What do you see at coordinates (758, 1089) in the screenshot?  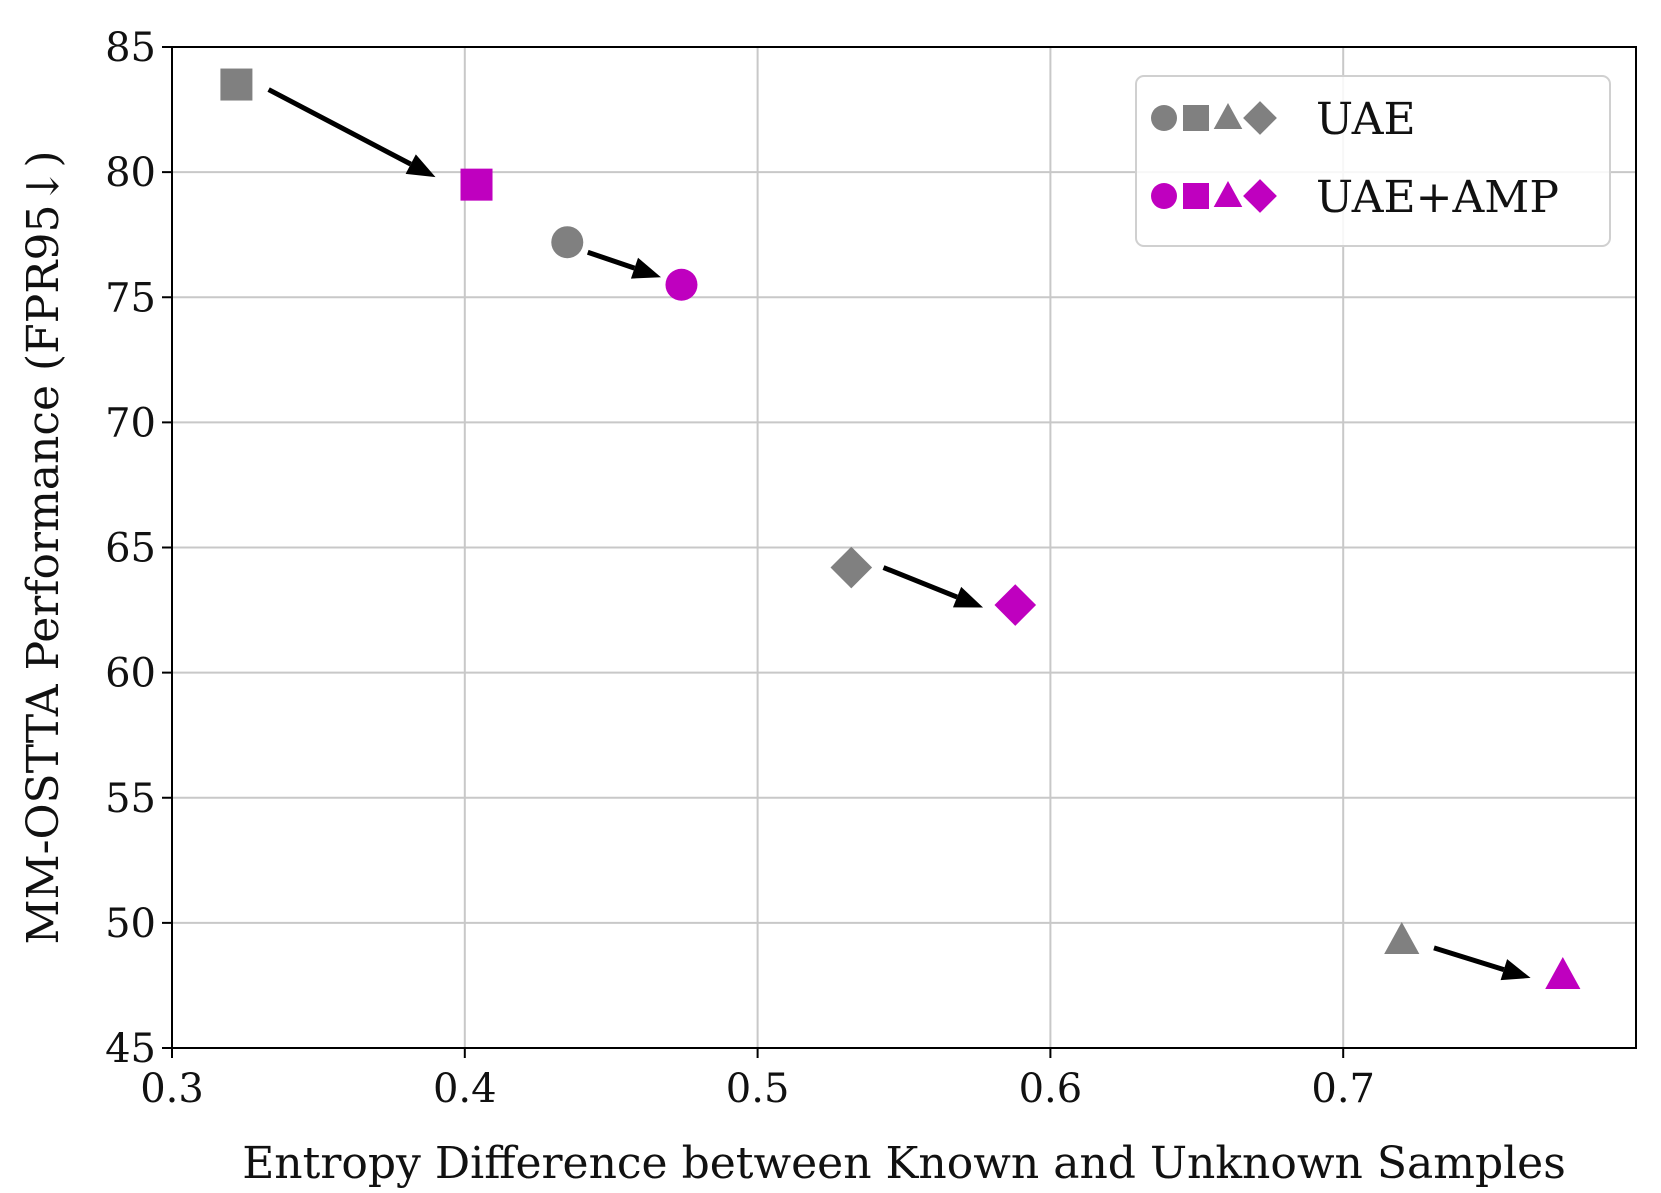 I see `x-tick-label: 0.5` at bounding box center [758, 1089].